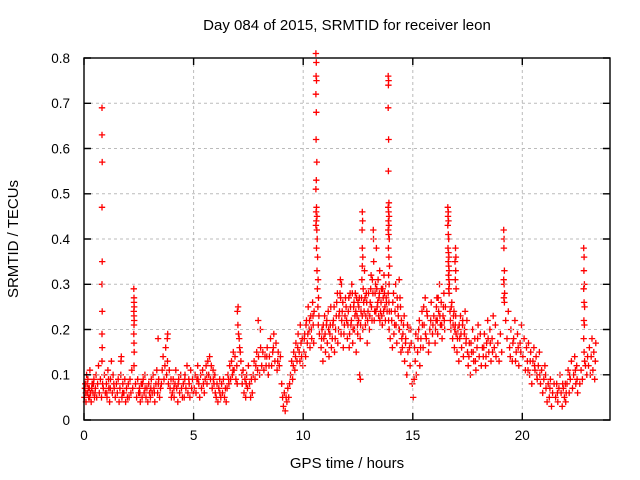 Image resolution: width=640 pixels, height=480 pixels. What do you see at coordinates (412, 435) in the screenshot?
I see `x-tick-label: 15` at bounding box center [412, 435].